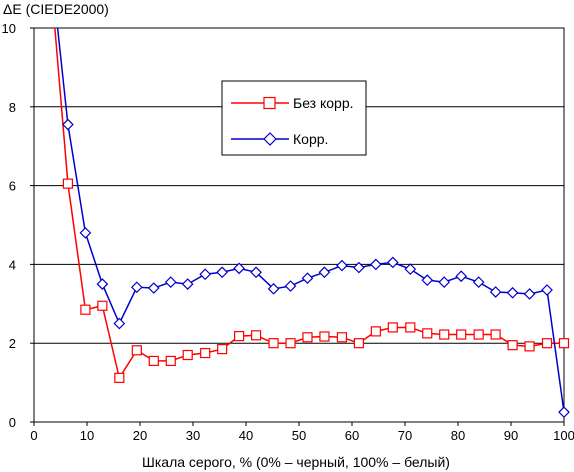  Describe the element at coordinates (33, 435) in the screenshot. I see `x-tick-label: 0` at that location.